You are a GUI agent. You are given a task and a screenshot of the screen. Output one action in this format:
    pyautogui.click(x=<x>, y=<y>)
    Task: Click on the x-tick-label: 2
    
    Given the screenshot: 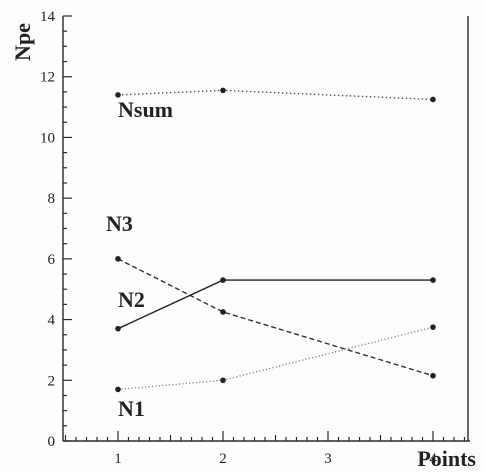 What is the action you would take?
    pyautogui.click(x=223, y=459)
    